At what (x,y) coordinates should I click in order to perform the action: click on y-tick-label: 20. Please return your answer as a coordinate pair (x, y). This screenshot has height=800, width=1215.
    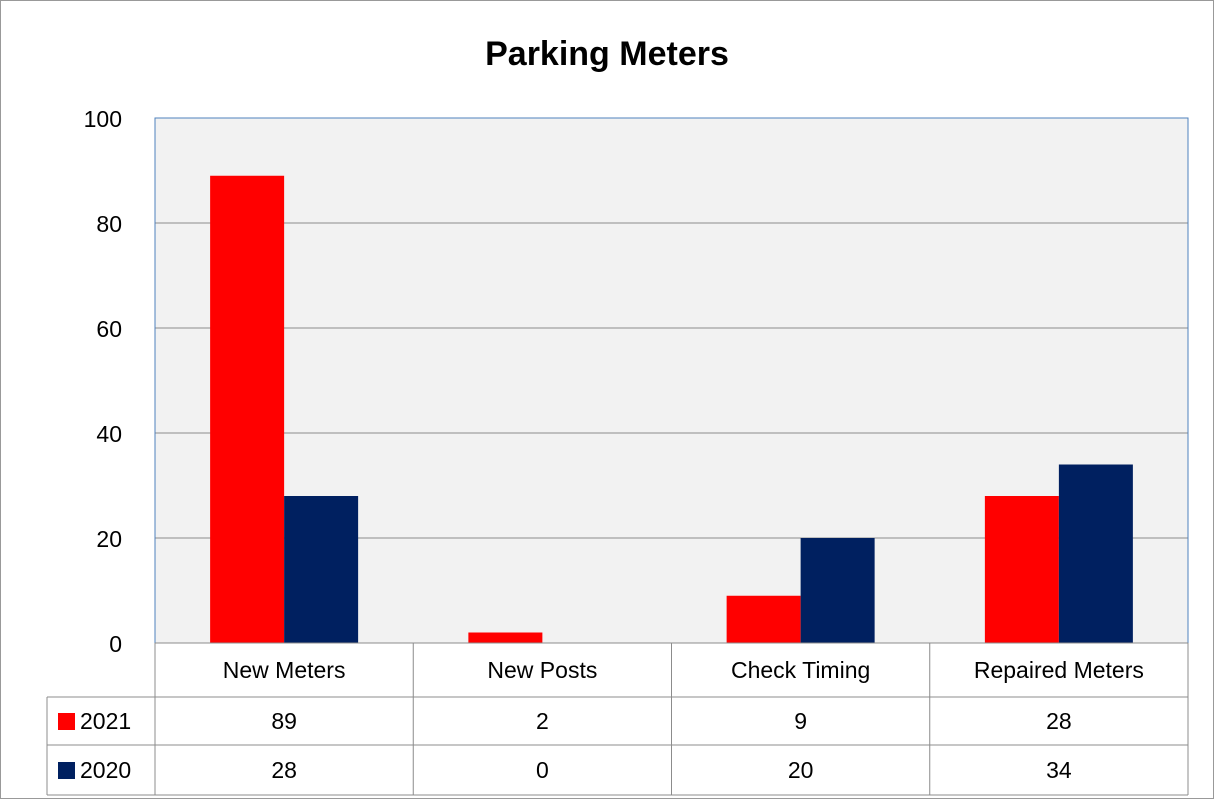
    Looking at the image, I should click on (109, 539).